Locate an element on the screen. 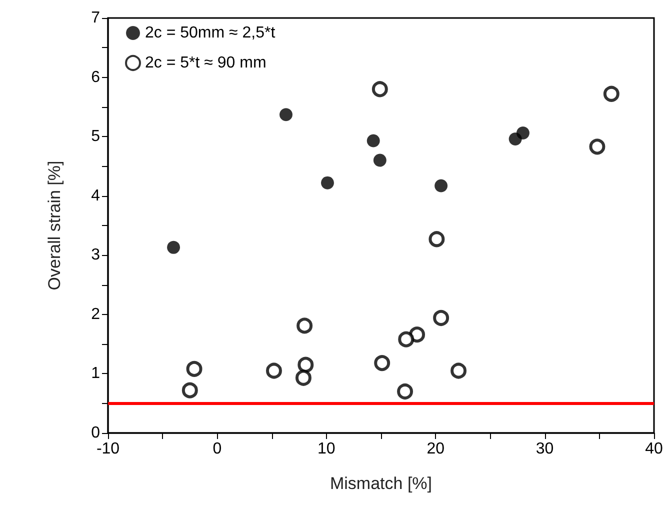  x-tick-label: 30 is located at coordinates (545, 449).